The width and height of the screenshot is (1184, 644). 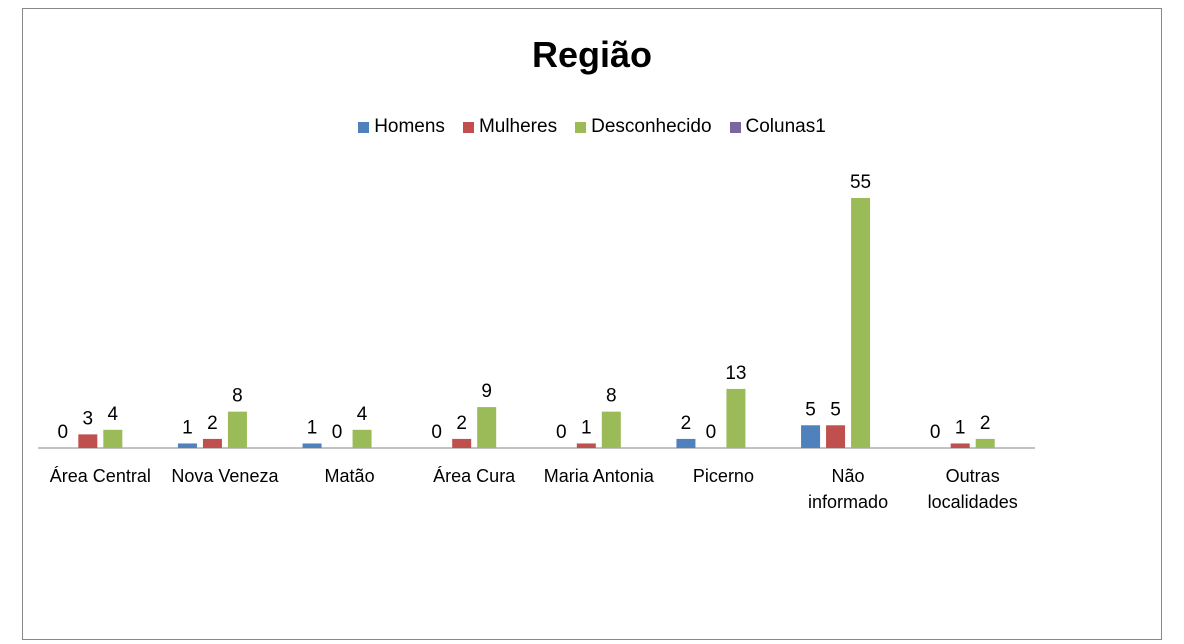 I want to click on legend-label: Desconhecido, so click(x=651, y=126).